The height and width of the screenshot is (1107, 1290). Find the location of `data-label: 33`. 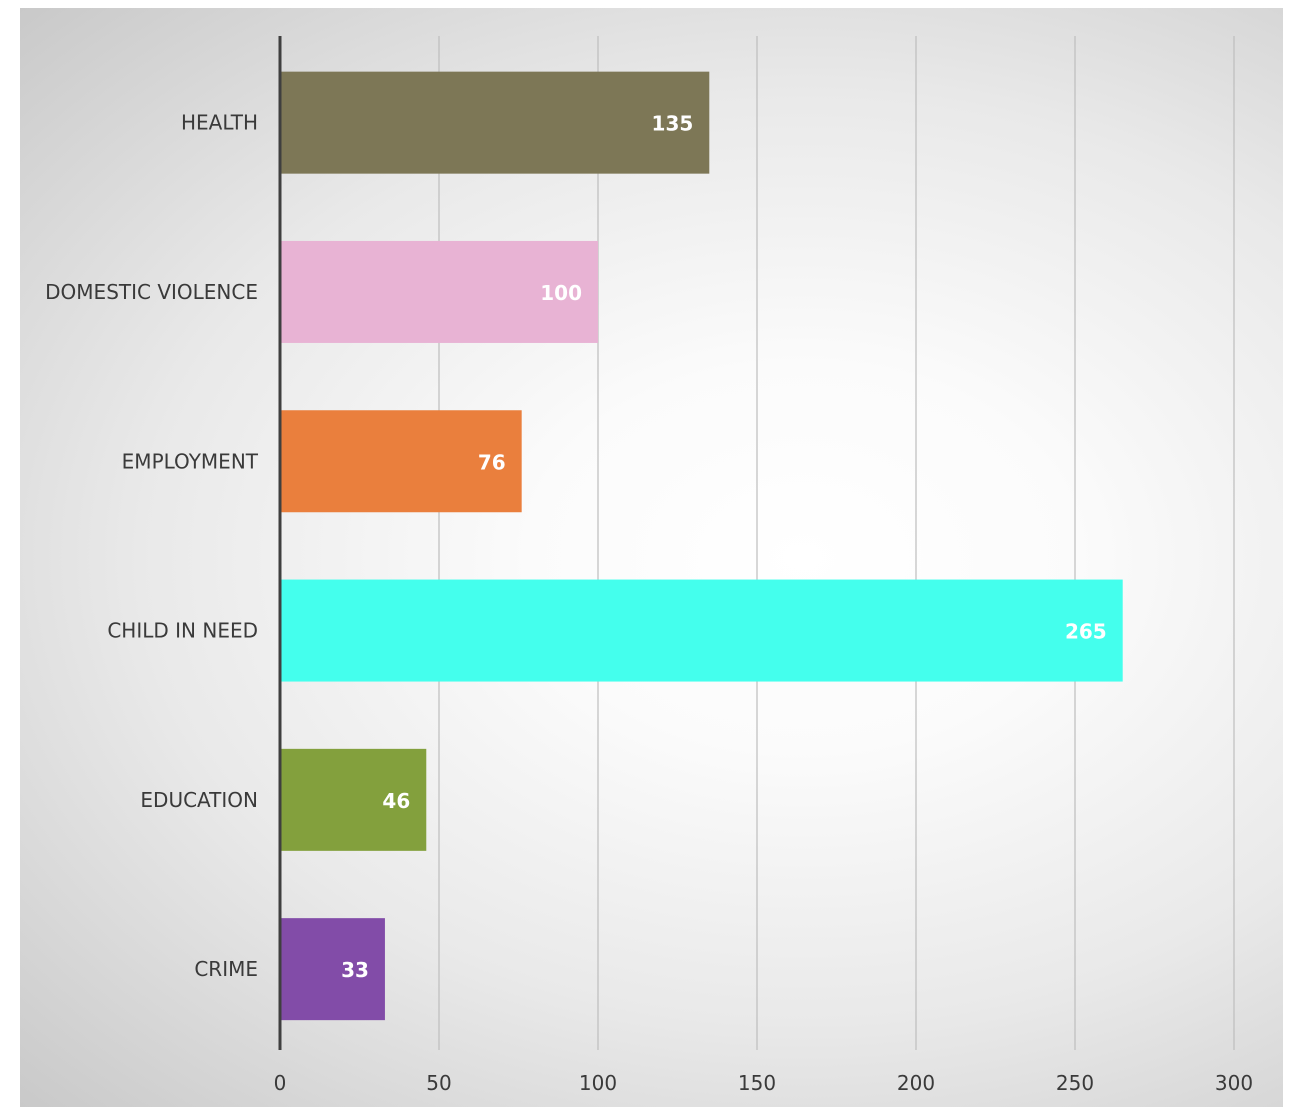

data-label: 33 is located at coordinates (355, 970).